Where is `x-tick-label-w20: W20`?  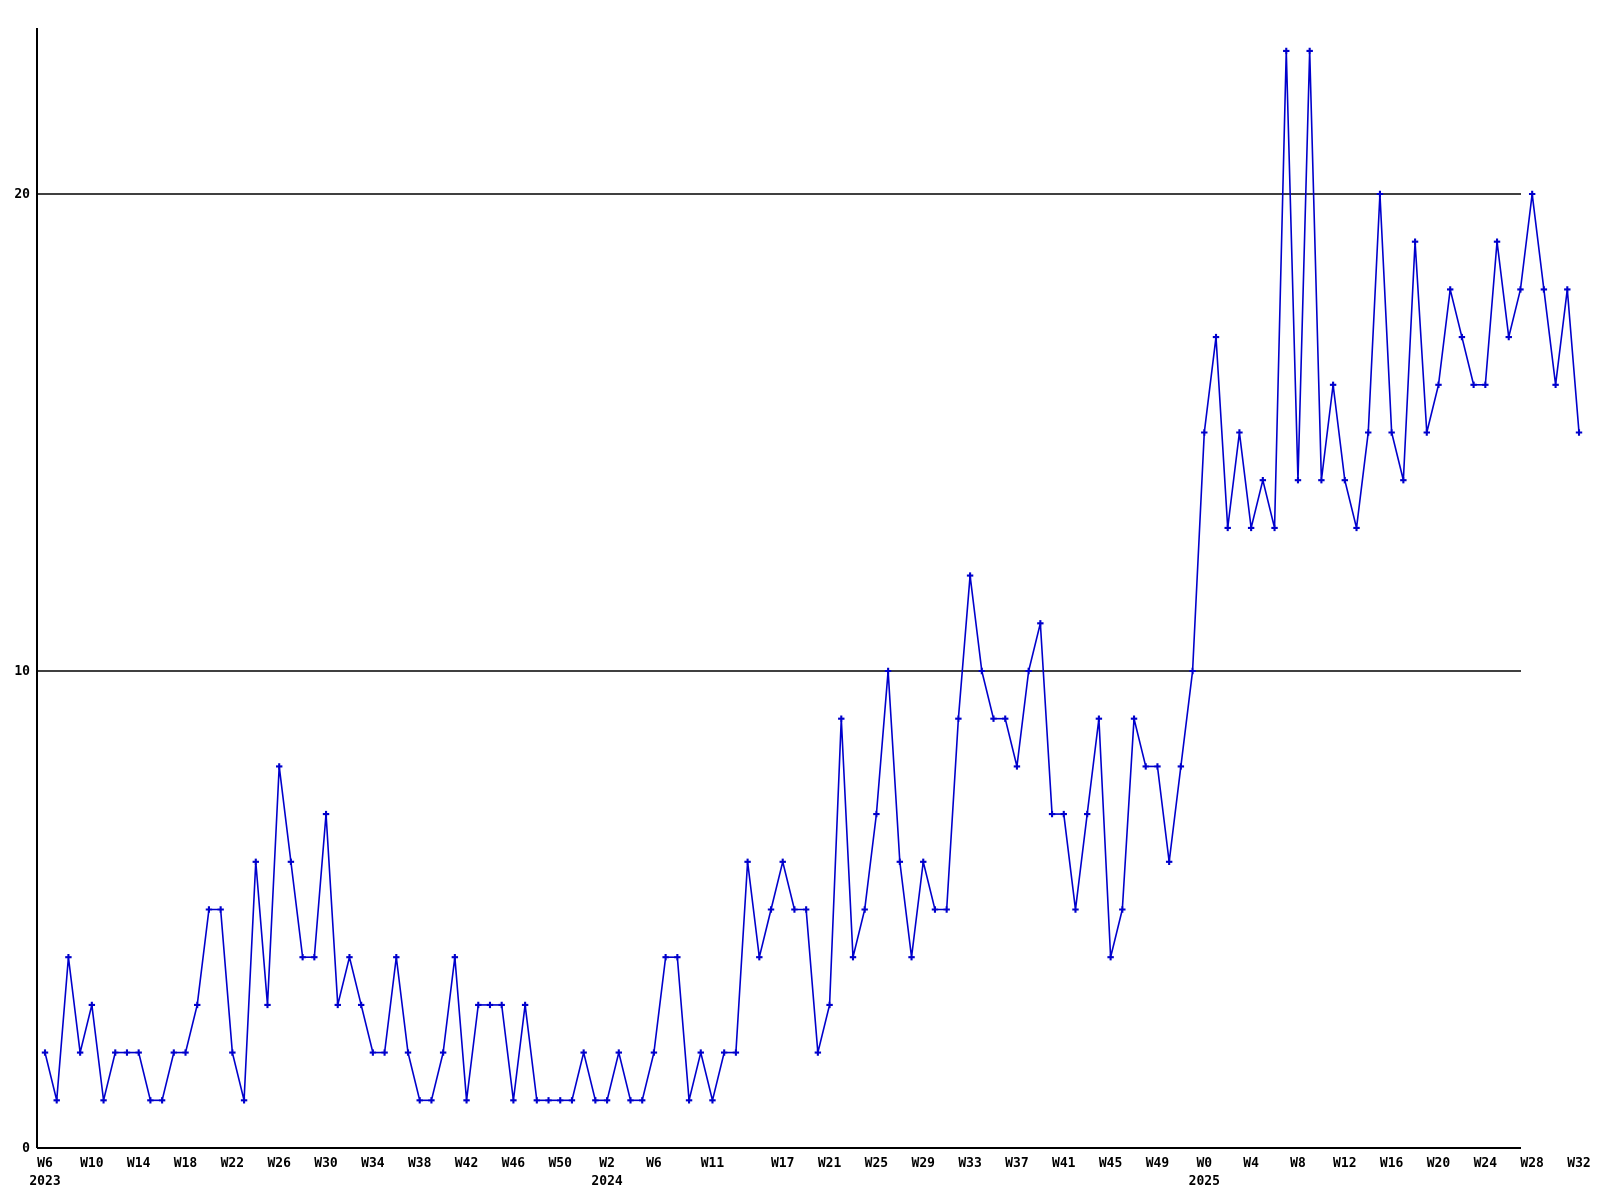
x-tick-label-w20: W20 is located at coordinates (1438, 1163).